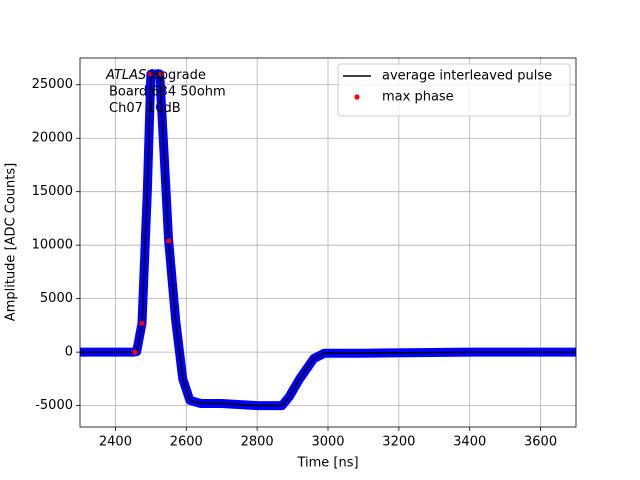 This screenshot has height=480, width=640. What do you see at coordinates (467, 76) in the screenshot?
I see `legend-label: average interleaved pulse` at bounding box center [467, 76].